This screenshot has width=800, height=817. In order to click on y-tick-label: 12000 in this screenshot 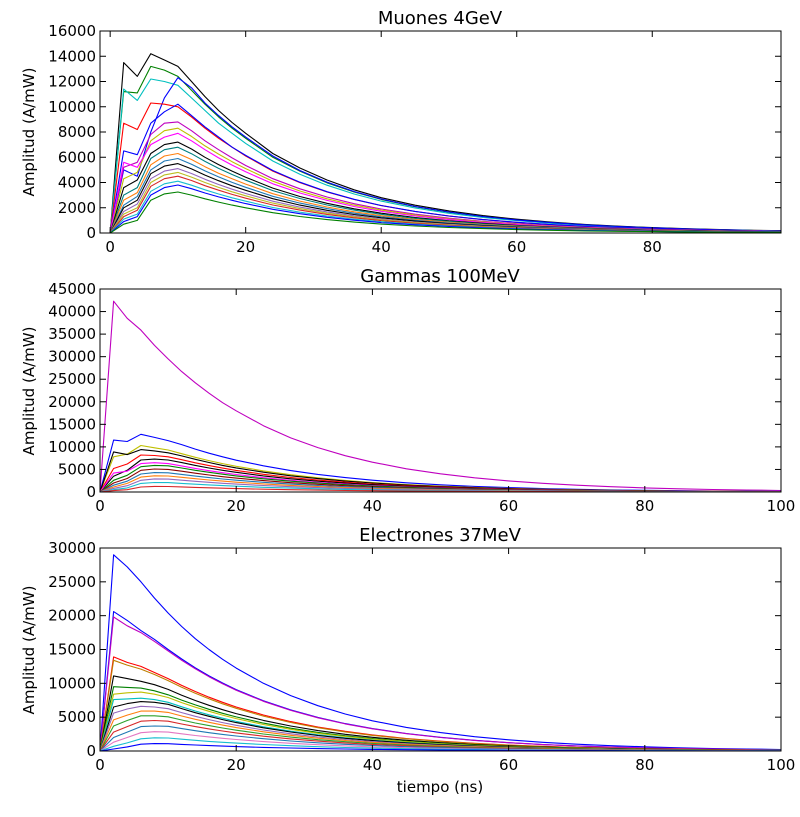, I will do `click(72, 82)`.